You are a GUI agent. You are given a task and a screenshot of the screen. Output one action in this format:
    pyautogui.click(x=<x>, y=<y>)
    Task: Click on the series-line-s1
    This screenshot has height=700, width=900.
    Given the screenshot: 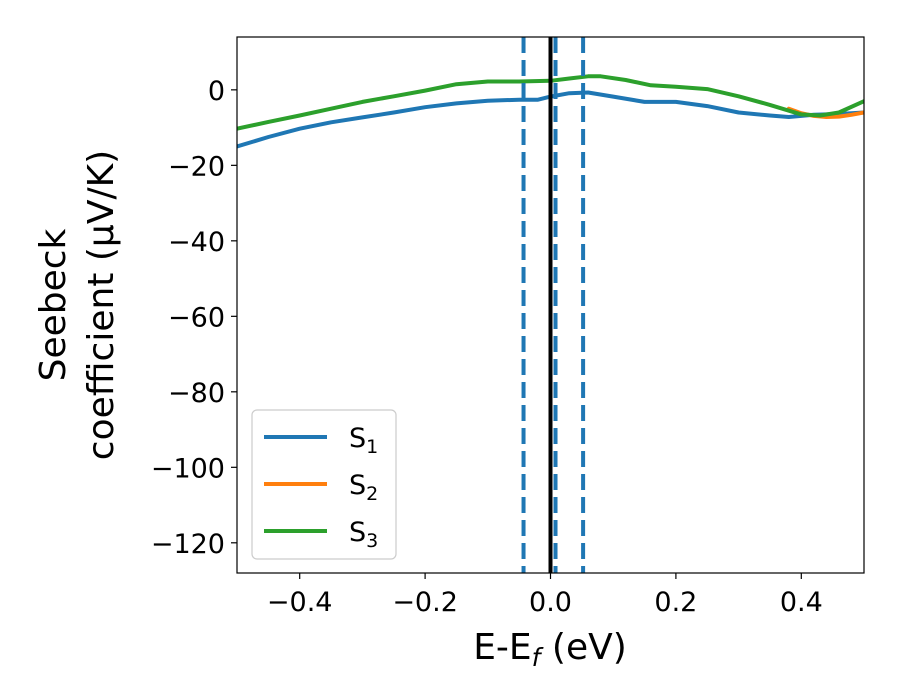 What is the action you would take?
    pyautogui.click(x=550, y=119)
    